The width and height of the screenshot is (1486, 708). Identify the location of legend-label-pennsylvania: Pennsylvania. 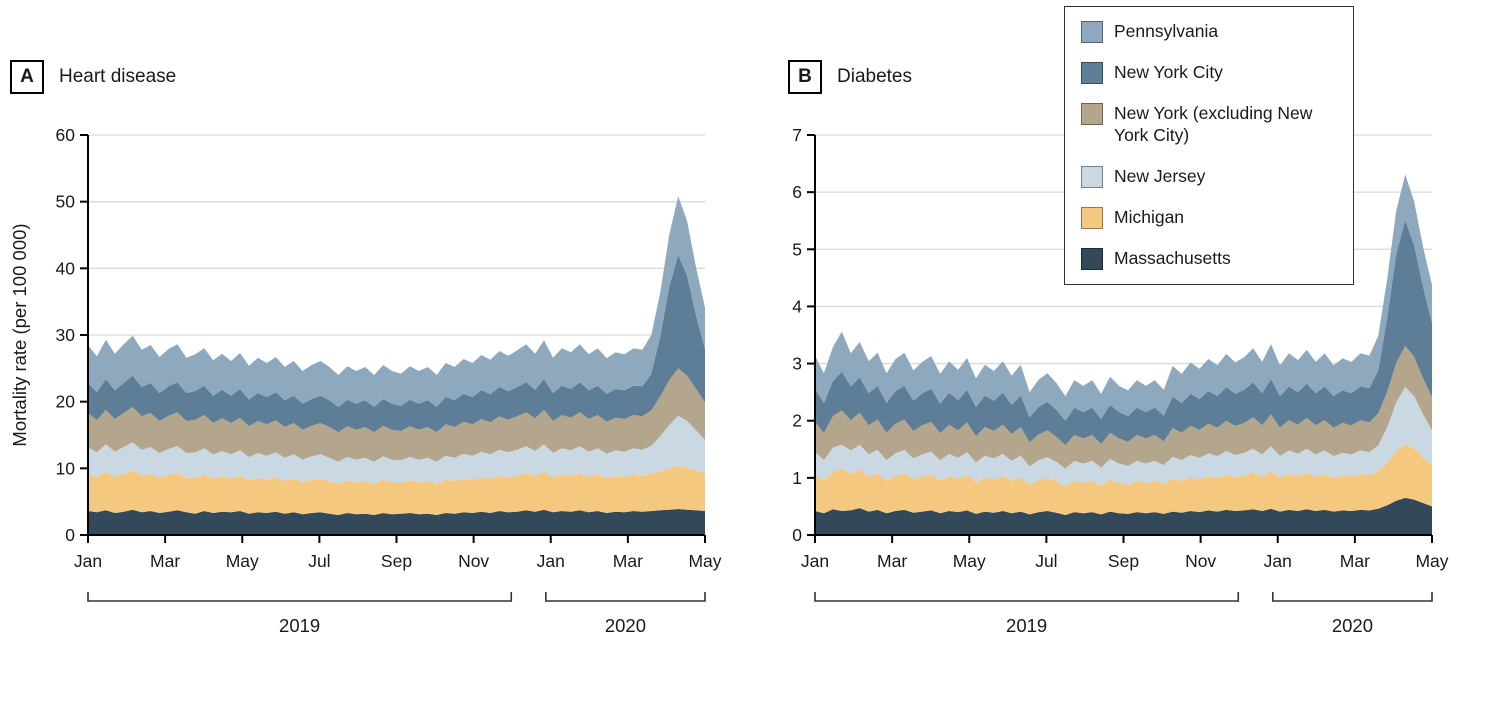
(1166, 31).